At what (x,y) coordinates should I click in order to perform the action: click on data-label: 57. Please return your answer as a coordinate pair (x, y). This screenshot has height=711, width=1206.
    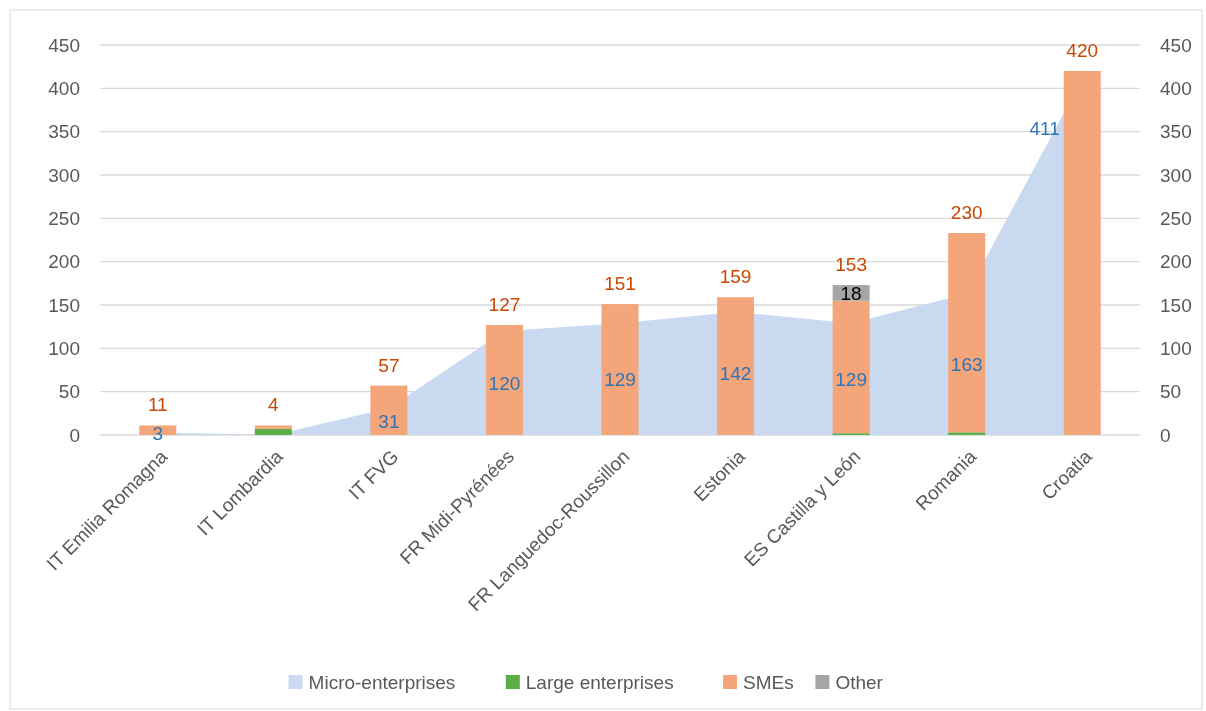
    Looking at the image, I should click on (389, 365).